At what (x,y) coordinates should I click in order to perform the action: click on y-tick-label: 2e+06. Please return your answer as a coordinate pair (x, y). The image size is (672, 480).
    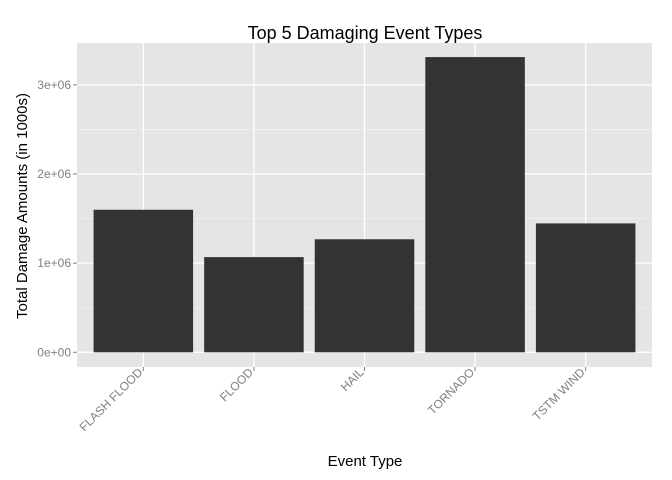
    Looking at the image, I should click on (54, 174).